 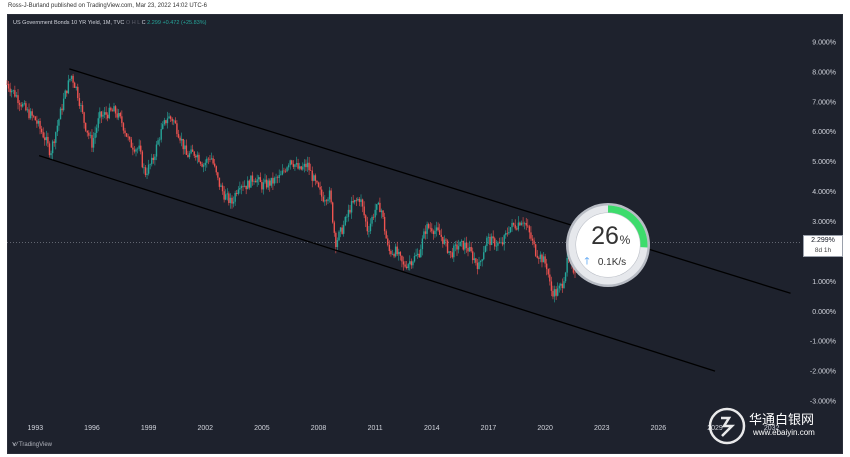 What do you see at coordinates (824, 102) in the screenshot?
I see `y-tick-label: 7.000%` at bounding box center [824, 102].